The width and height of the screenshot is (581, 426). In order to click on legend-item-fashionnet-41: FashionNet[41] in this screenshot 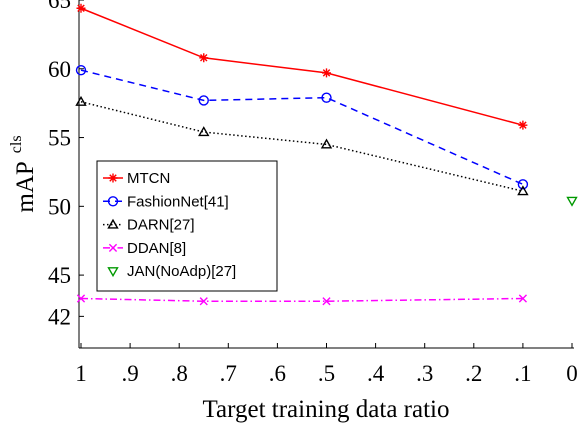, I will do `click(166, 201)`.